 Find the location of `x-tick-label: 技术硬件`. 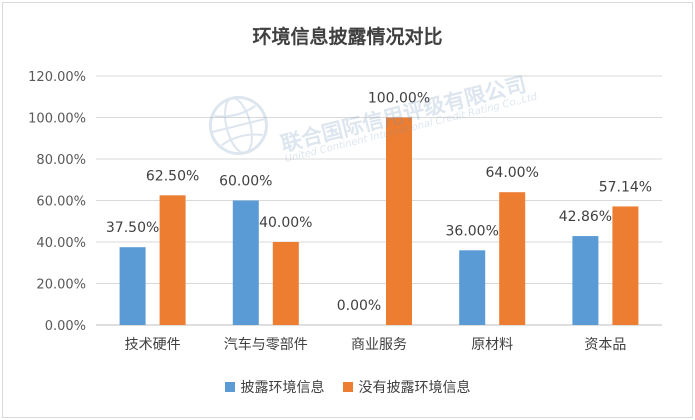

x-tick-label: 技术硬件 is located at coordinates (153, 345).